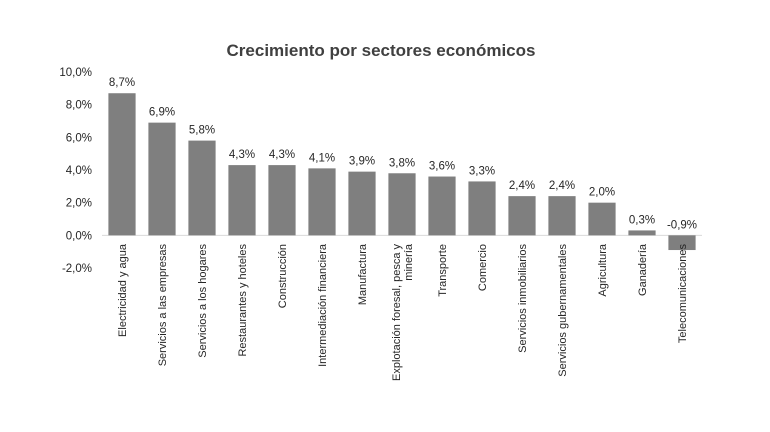 This screenshot has width=770, height=432. I want to click on category-label-line: Servicios gubernamentales, so click(563, 310).